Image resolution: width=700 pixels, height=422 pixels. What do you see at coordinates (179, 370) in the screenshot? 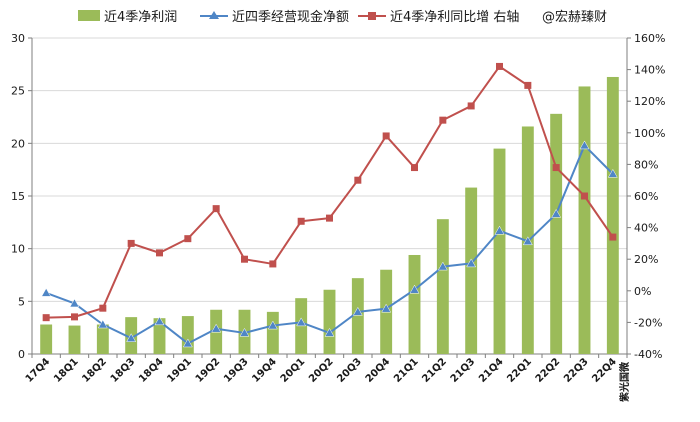
I see `x-tick-label: 19Q1` at bounding box center [179, 370].